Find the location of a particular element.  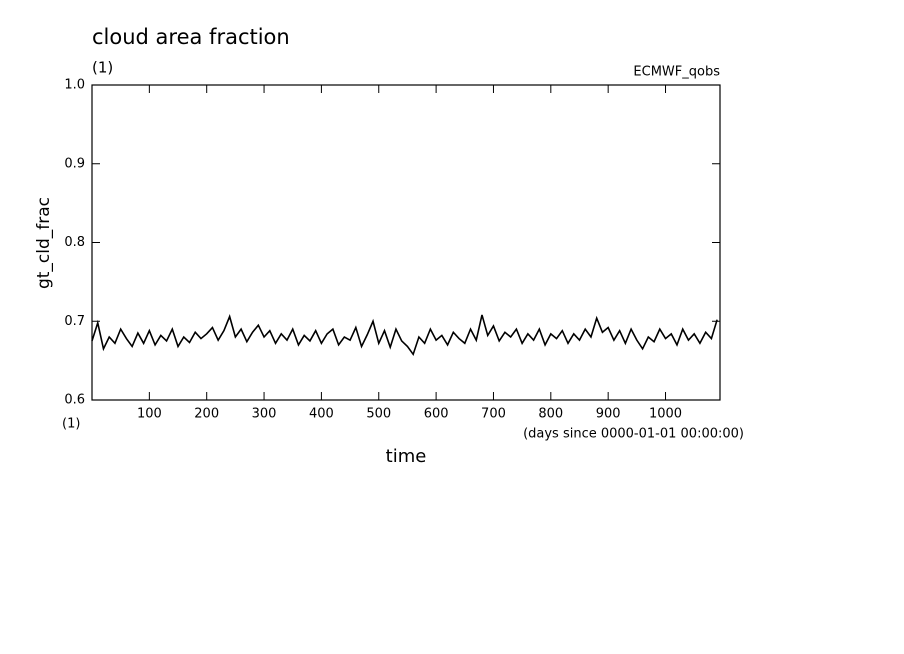

x-tick-label: 200 is located at coordinates (206, 414).